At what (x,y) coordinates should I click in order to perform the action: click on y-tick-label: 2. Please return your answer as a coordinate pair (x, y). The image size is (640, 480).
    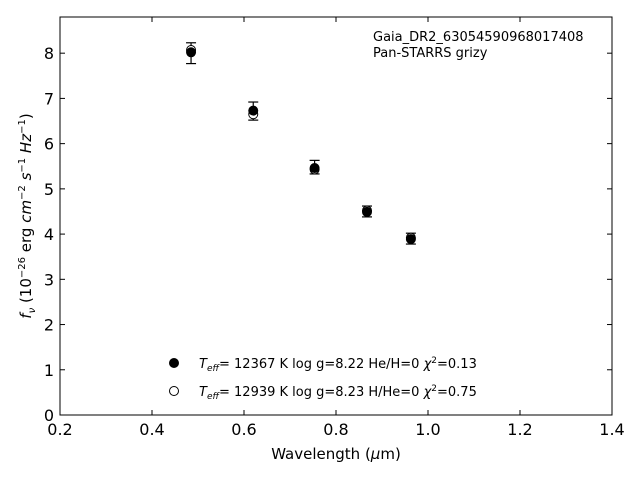
    Looking at the image, I should click on (49, 325).